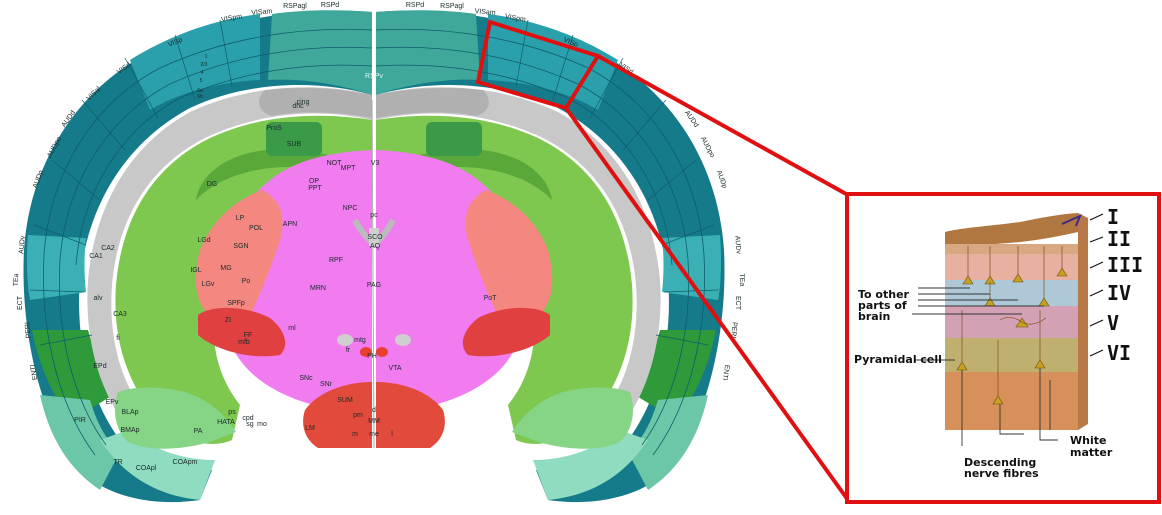 Image resolution: width=1162 pixels, height=515 pixels. What do you see at coordinates (345, 400) in the screenshot?
I see `atlas-label-hypothalamic-0: SUM` at bounding box center [345, 400].